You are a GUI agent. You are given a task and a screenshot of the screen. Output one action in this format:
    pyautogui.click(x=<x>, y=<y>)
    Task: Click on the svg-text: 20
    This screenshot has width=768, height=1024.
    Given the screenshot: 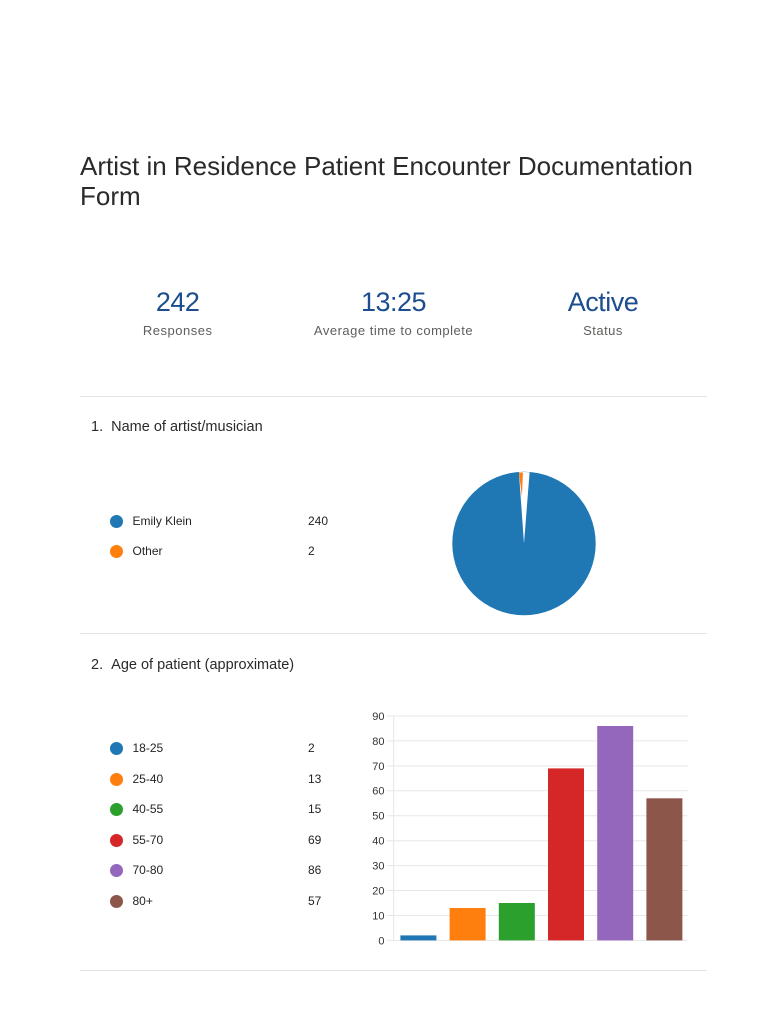 What is the action you would take?
    pyautogui.click(x=378, y=891)
    